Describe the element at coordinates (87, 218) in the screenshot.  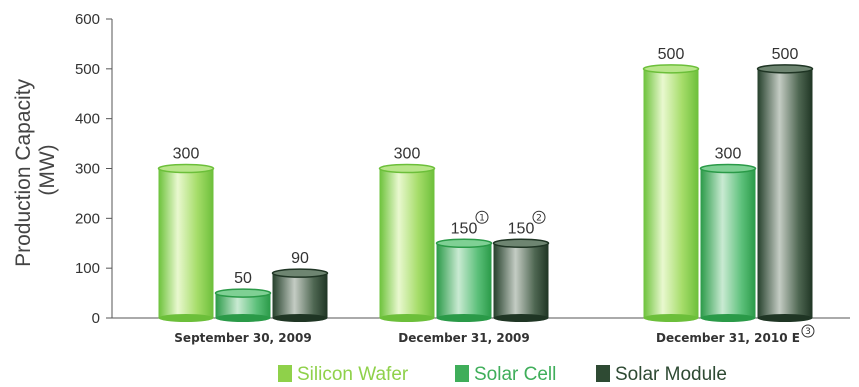
I see `y-tick-label: 200` at that location.